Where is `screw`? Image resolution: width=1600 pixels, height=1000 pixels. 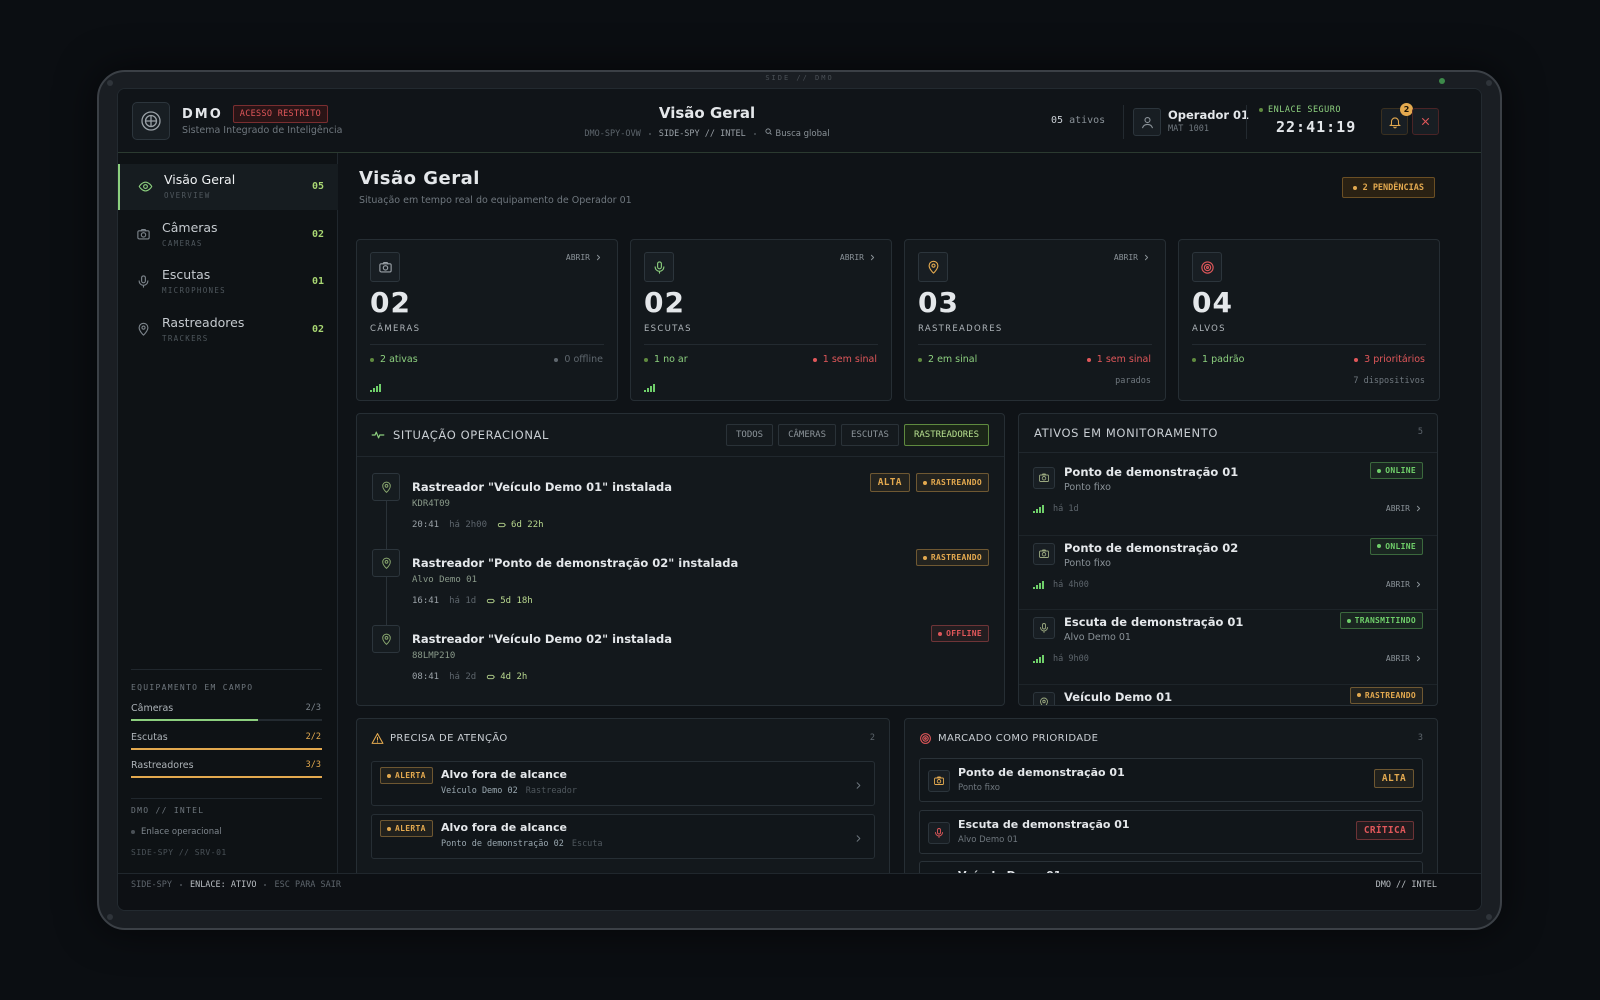 screw is located at coordinates (110, 83).